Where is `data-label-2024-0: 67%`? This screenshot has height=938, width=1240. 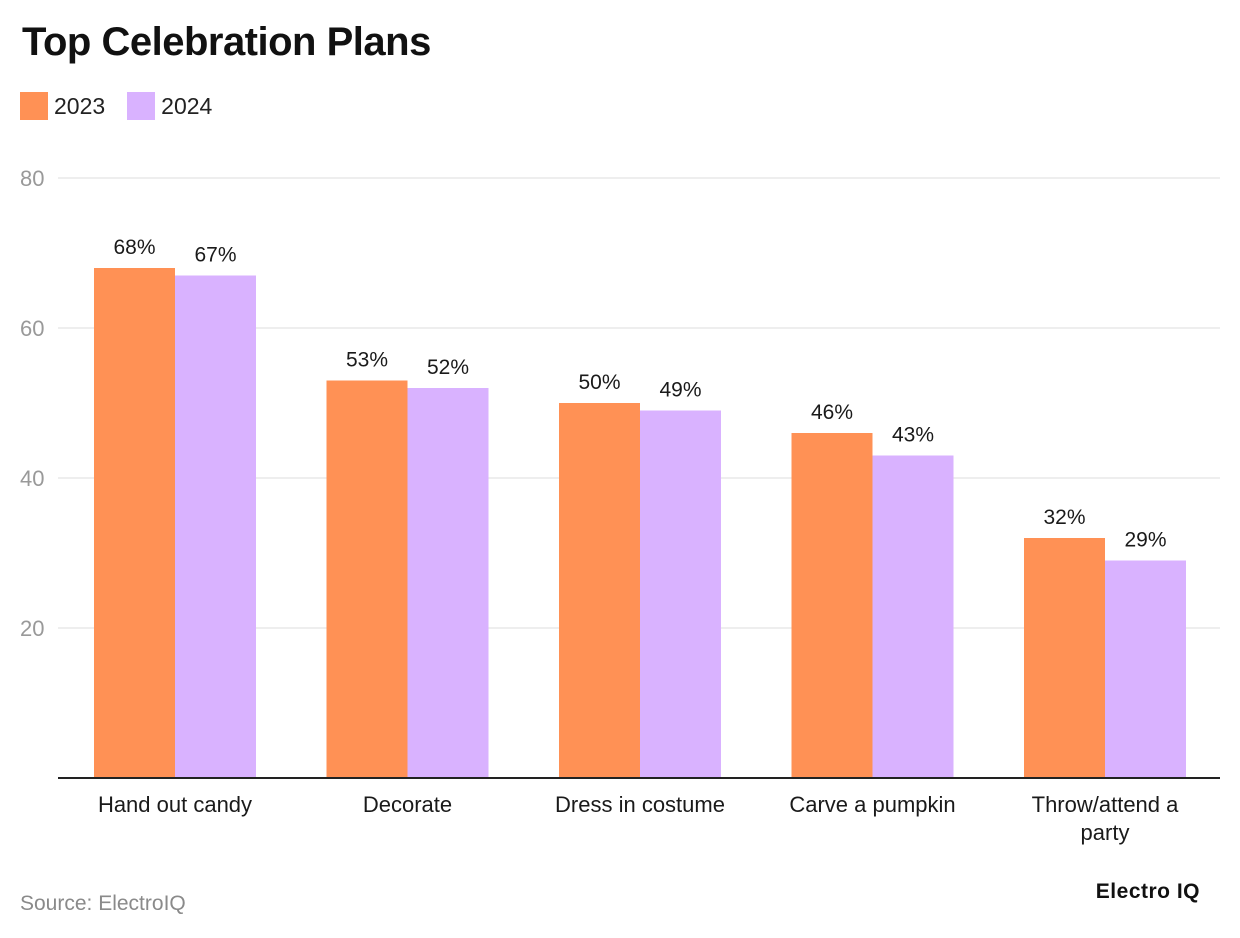 data-label-2024-0: 67% is located at coordinates (215, 255).